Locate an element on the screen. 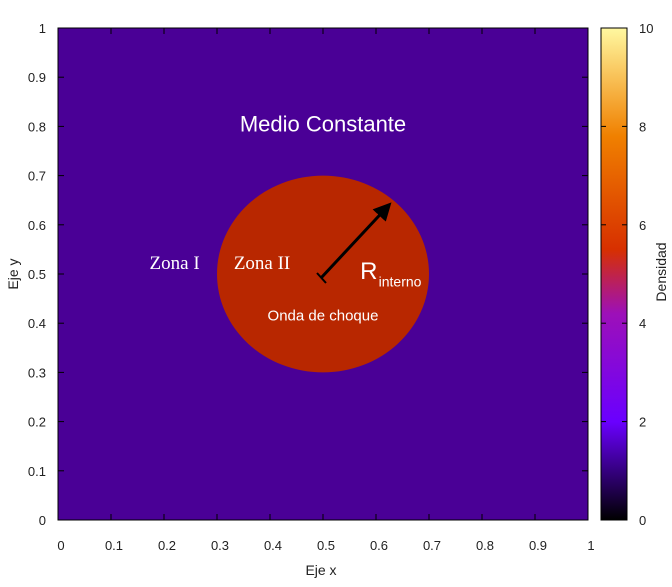  colorbar-tick-label: 6 is located at coordinates (642, 225).